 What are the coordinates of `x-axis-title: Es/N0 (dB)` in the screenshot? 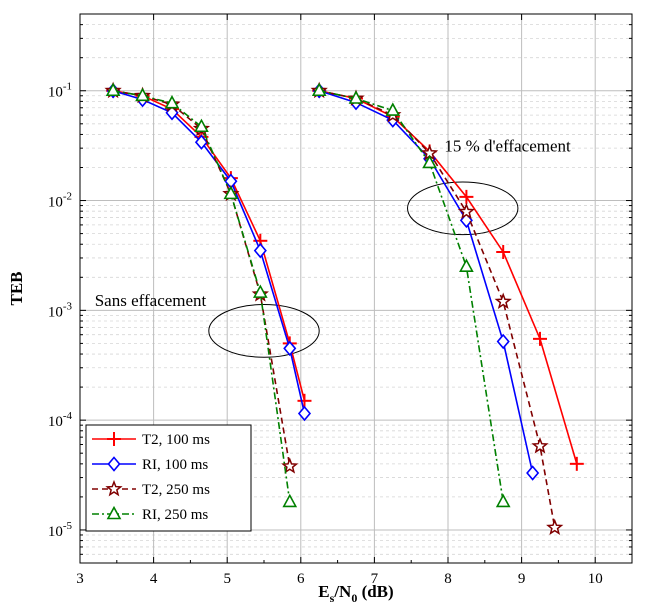 It's located at (355, 592).